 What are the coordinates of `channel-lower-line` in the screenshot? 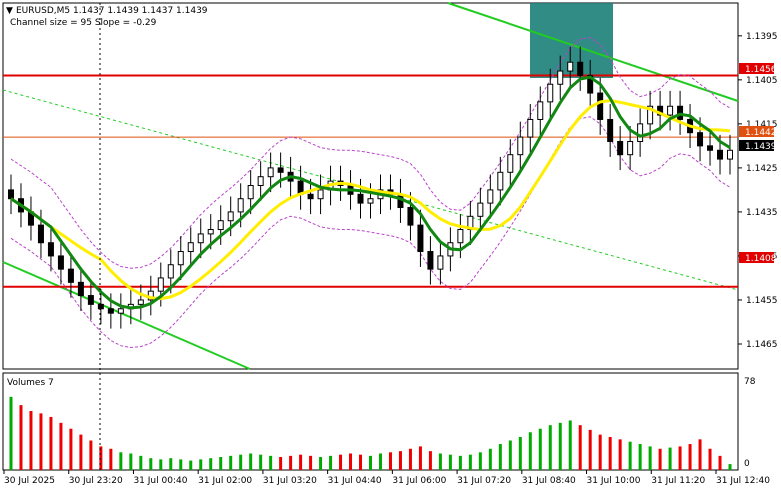 It's located at (126, 315).